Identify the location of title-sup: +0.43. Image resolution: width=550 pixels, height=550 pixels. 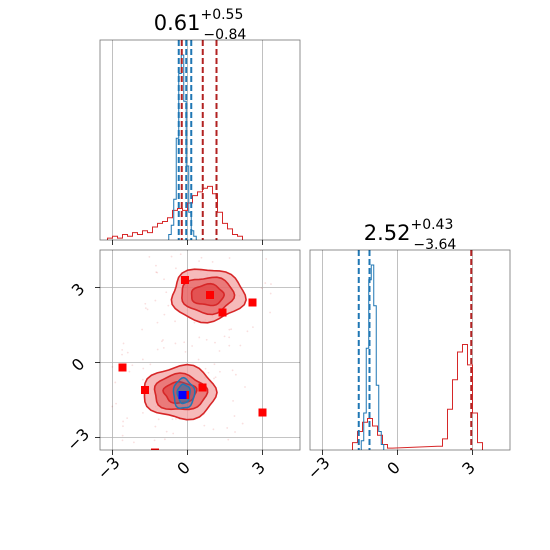
(431, 225).